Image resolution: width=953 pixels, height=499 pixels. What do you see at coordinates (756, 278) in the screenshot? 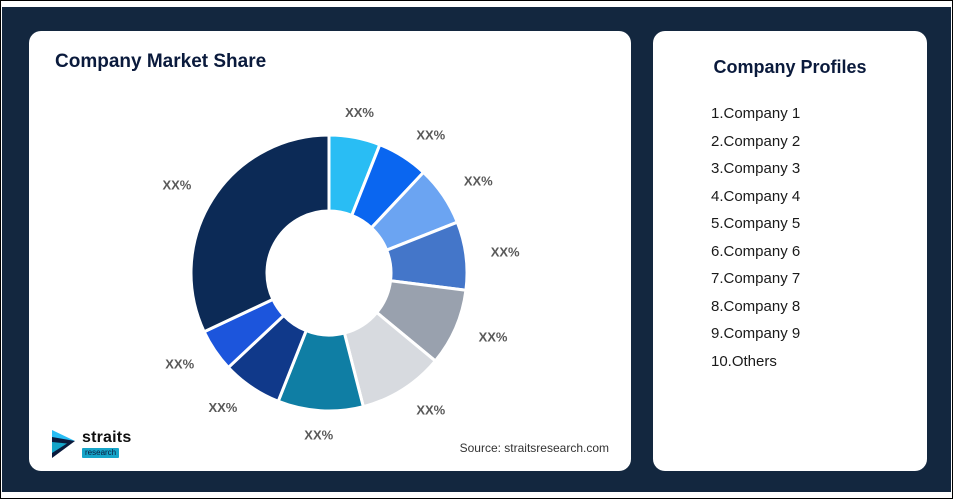
I see `profile-item: 7.Company 7` at bounding box center [756, 278].